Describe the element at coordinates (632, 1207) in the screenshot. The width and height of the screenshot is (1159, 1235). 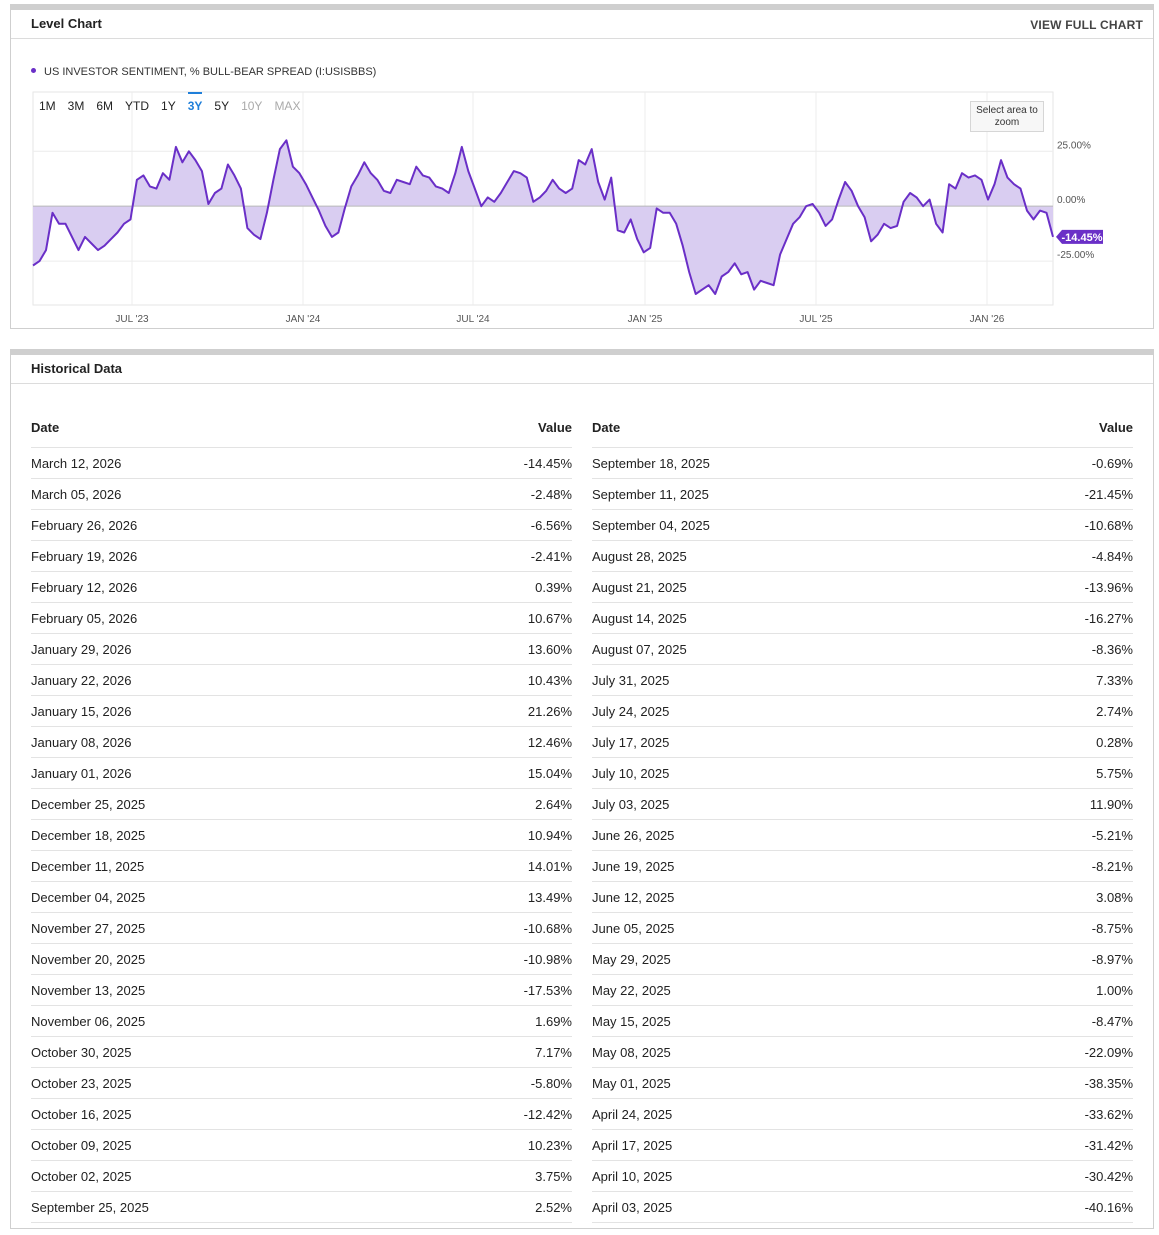
I see `row-date: April 03, 2025` at that location.